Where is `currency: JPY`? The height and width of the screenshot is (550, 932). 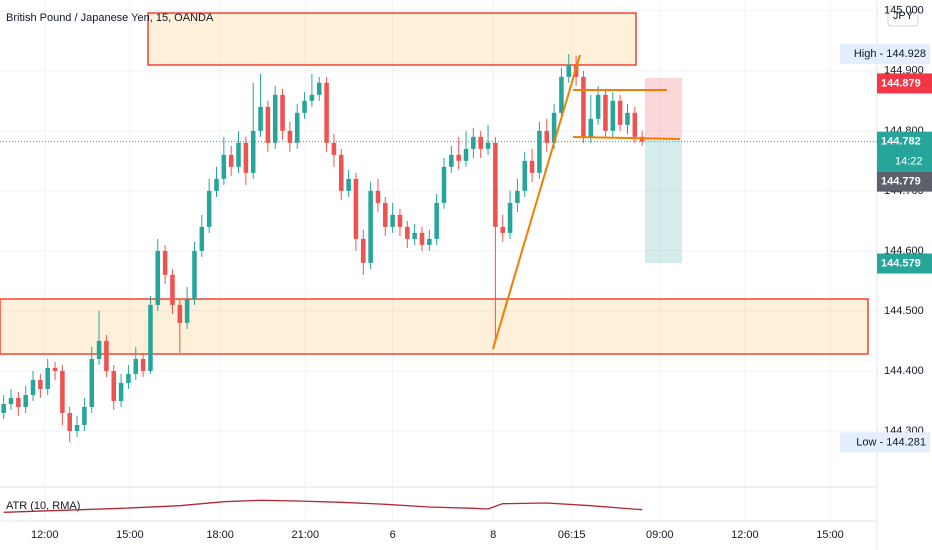
currency: JPY is located at coordinates (903, 16).